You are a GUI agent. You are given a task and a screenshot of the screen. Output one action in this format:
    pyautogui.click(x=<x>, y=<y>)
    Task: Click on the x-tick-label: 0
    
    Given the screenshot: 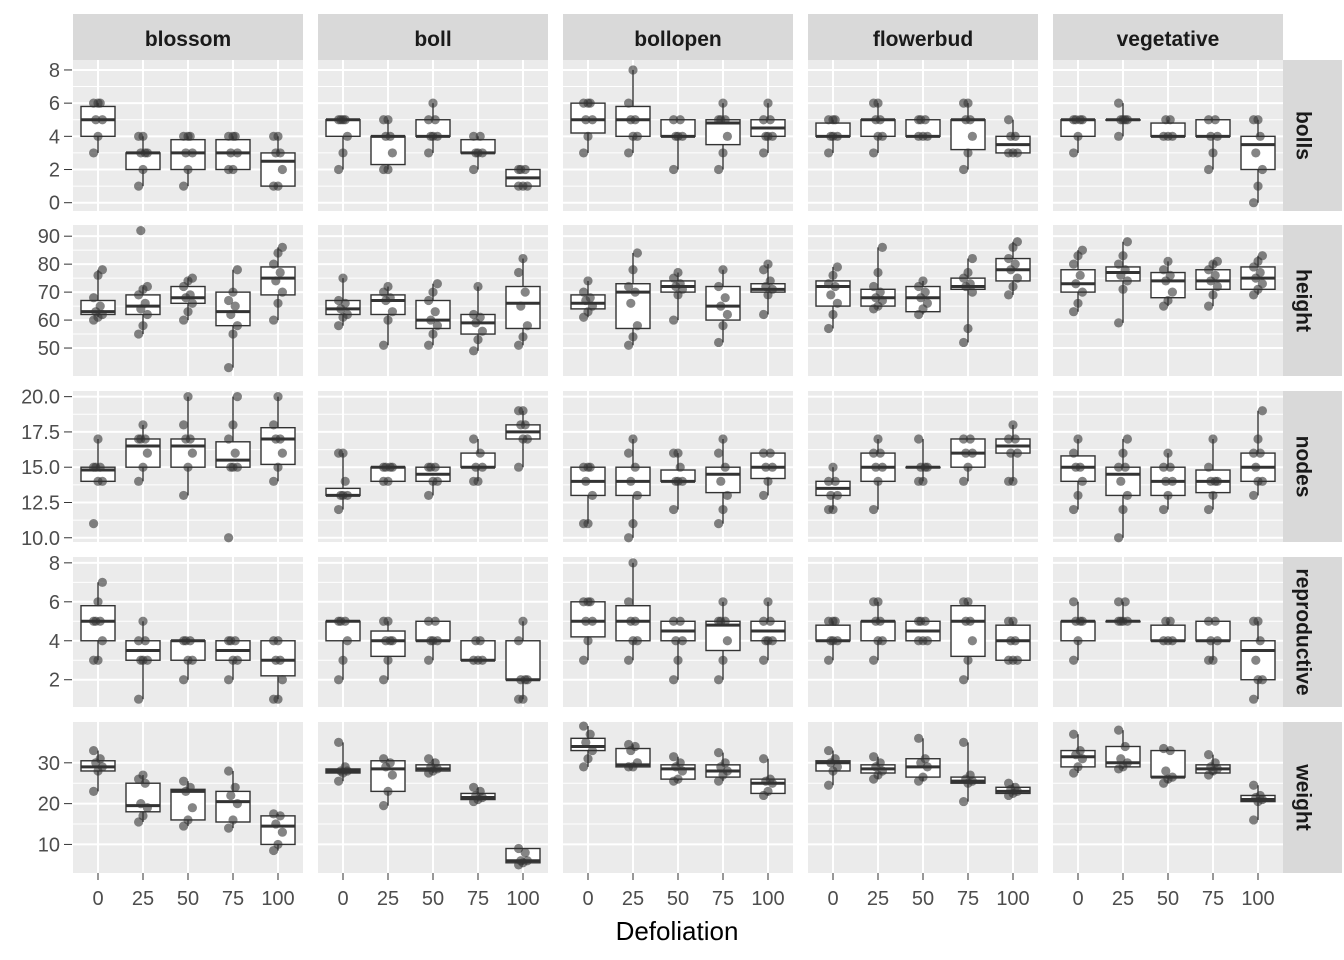 What is the action you would take?
    pyautogui.click(x=342, y=899)
    